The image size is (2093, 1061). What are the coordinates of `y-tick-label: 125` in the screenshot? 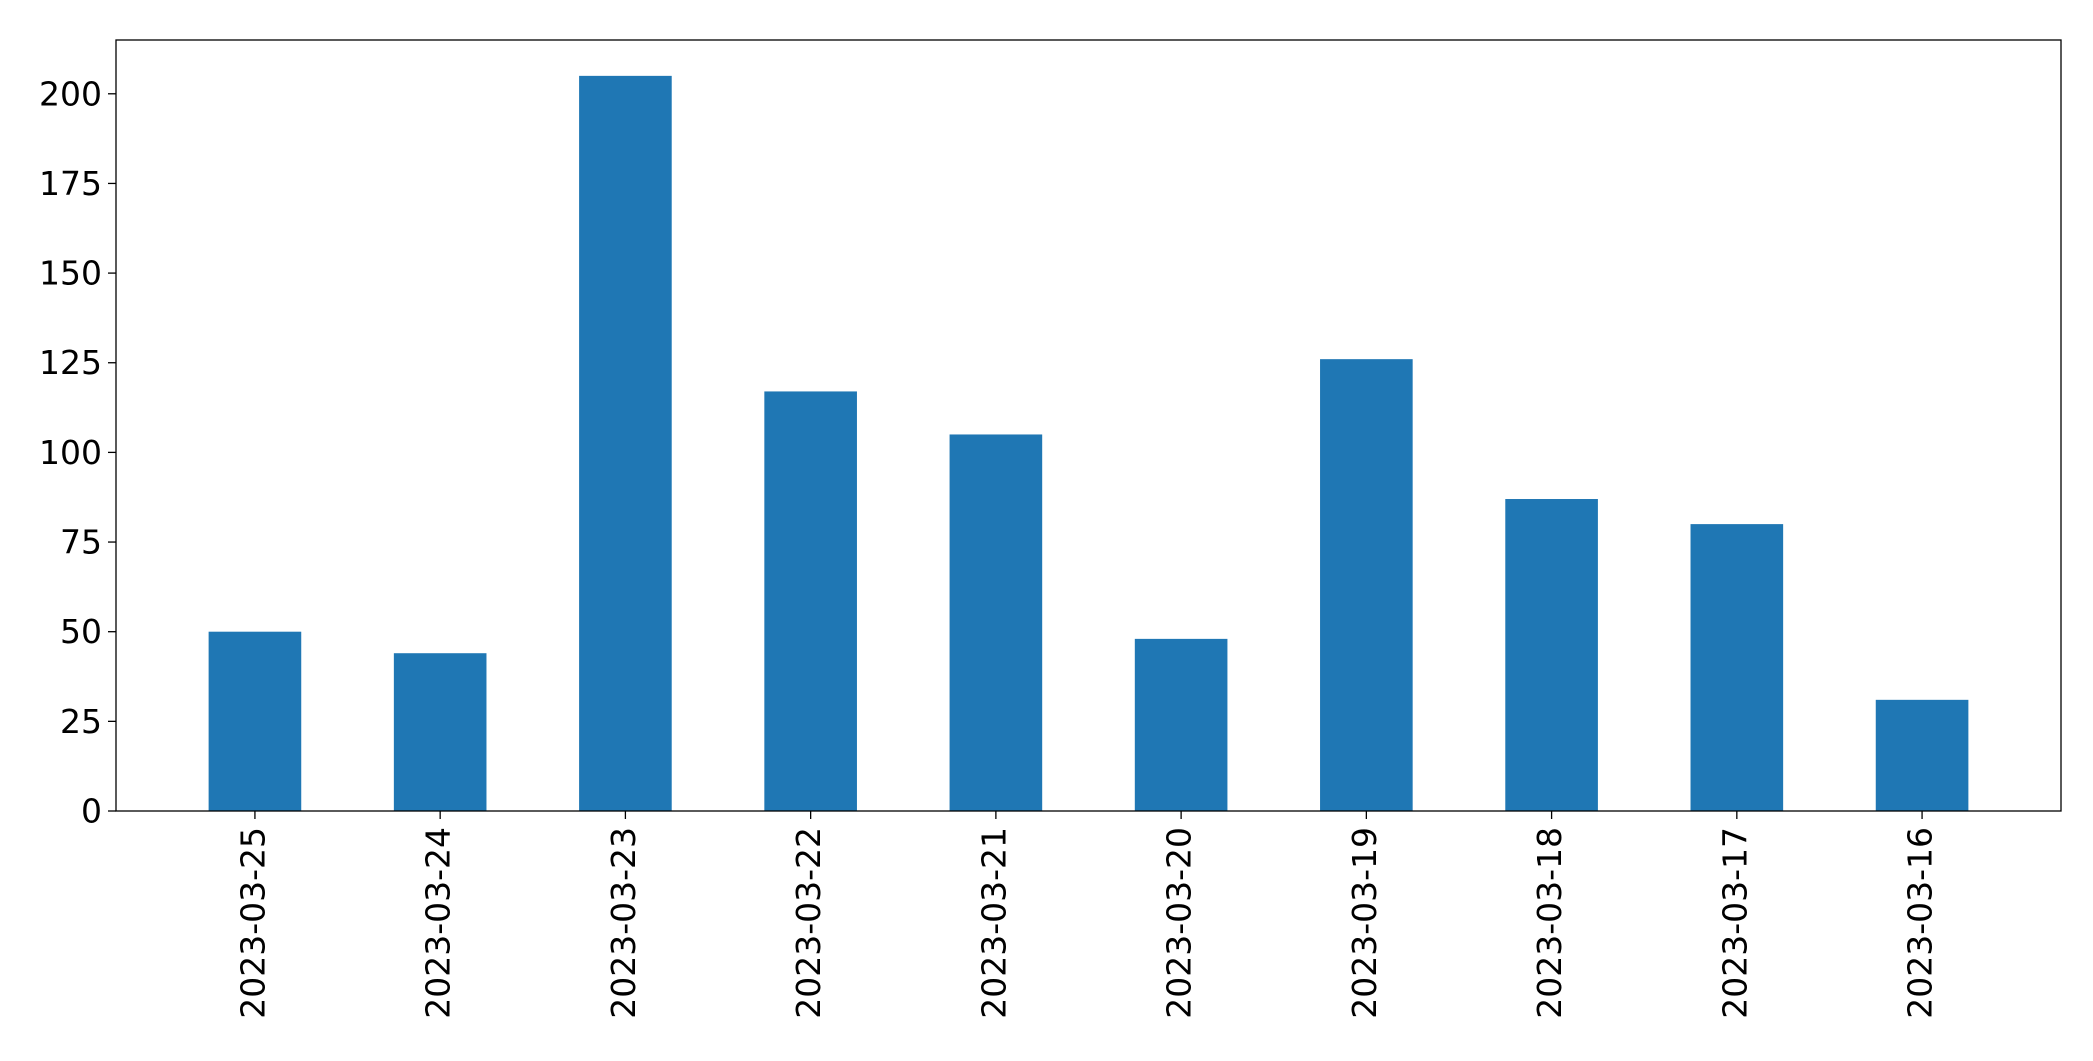 It's located at (70, 362).